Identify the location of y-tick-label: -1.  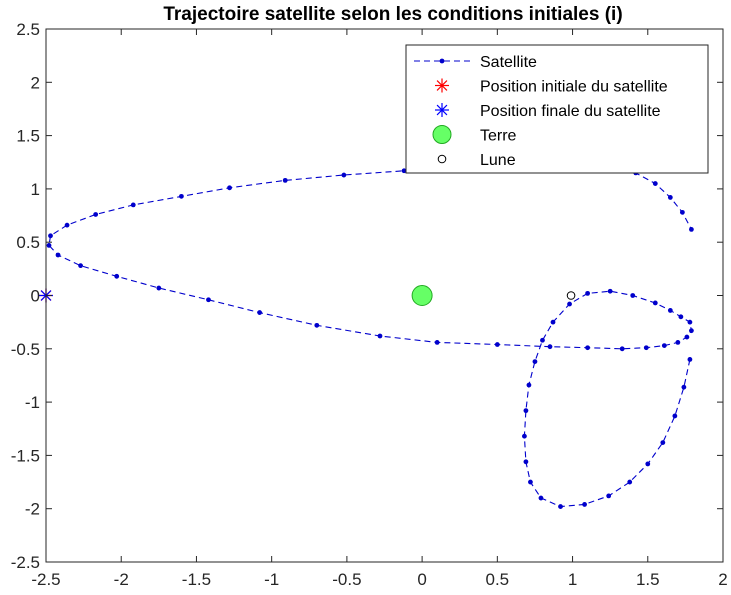
(32, 402).